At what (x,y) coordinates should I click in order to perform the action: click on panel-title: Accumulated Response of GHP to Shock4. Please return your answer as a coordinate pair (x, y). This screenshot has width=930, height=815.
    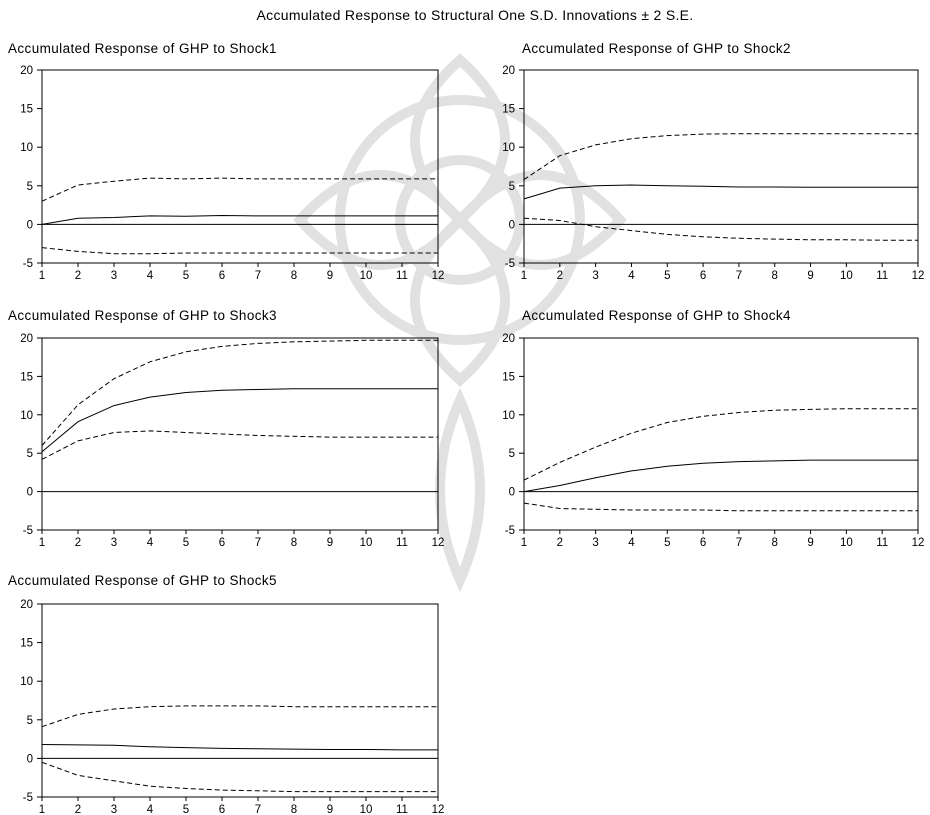
    Looking at the image, I should click on (656, 315).